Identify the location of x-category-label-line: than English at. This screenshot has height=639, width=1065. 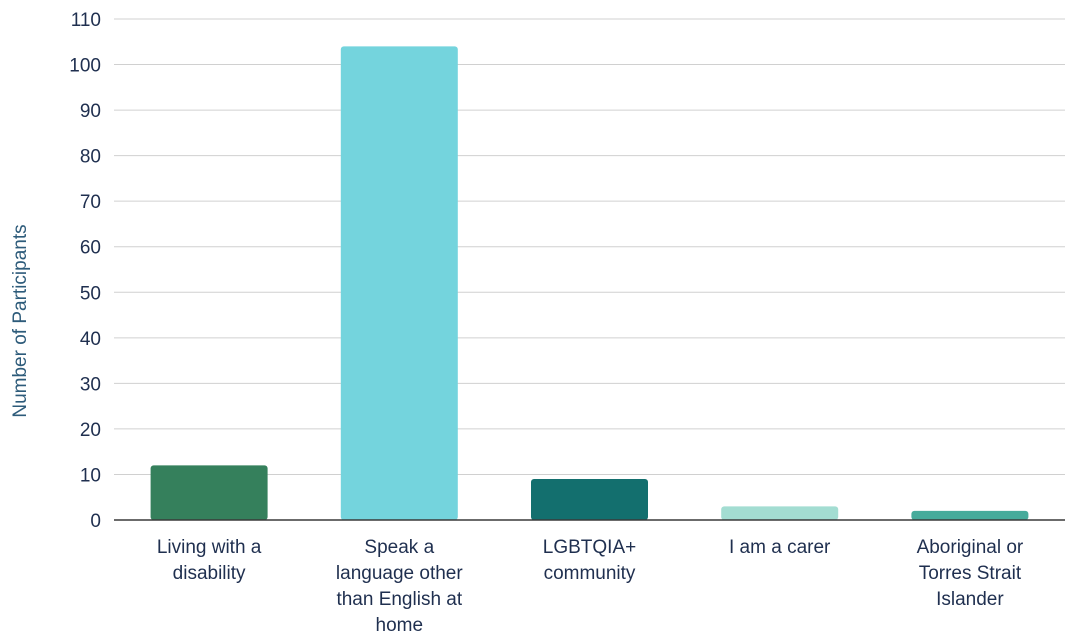
(399, 599).